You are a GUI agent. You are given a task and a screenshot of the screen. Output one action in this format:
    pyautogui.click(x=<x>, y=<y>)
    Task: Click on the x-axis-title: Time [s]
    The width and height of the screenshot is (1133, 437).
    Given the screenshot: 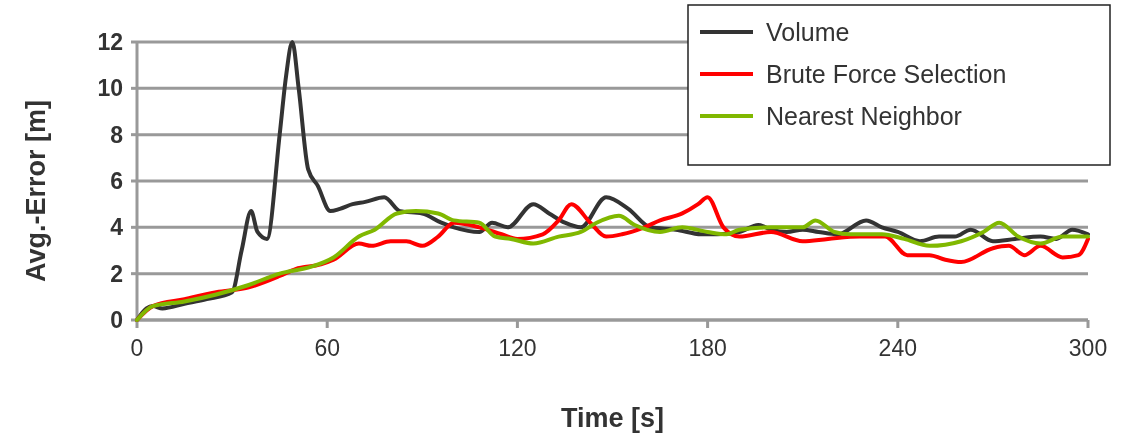 What is the action you would take?
    pyautogui.click(x=612, y=418)
    